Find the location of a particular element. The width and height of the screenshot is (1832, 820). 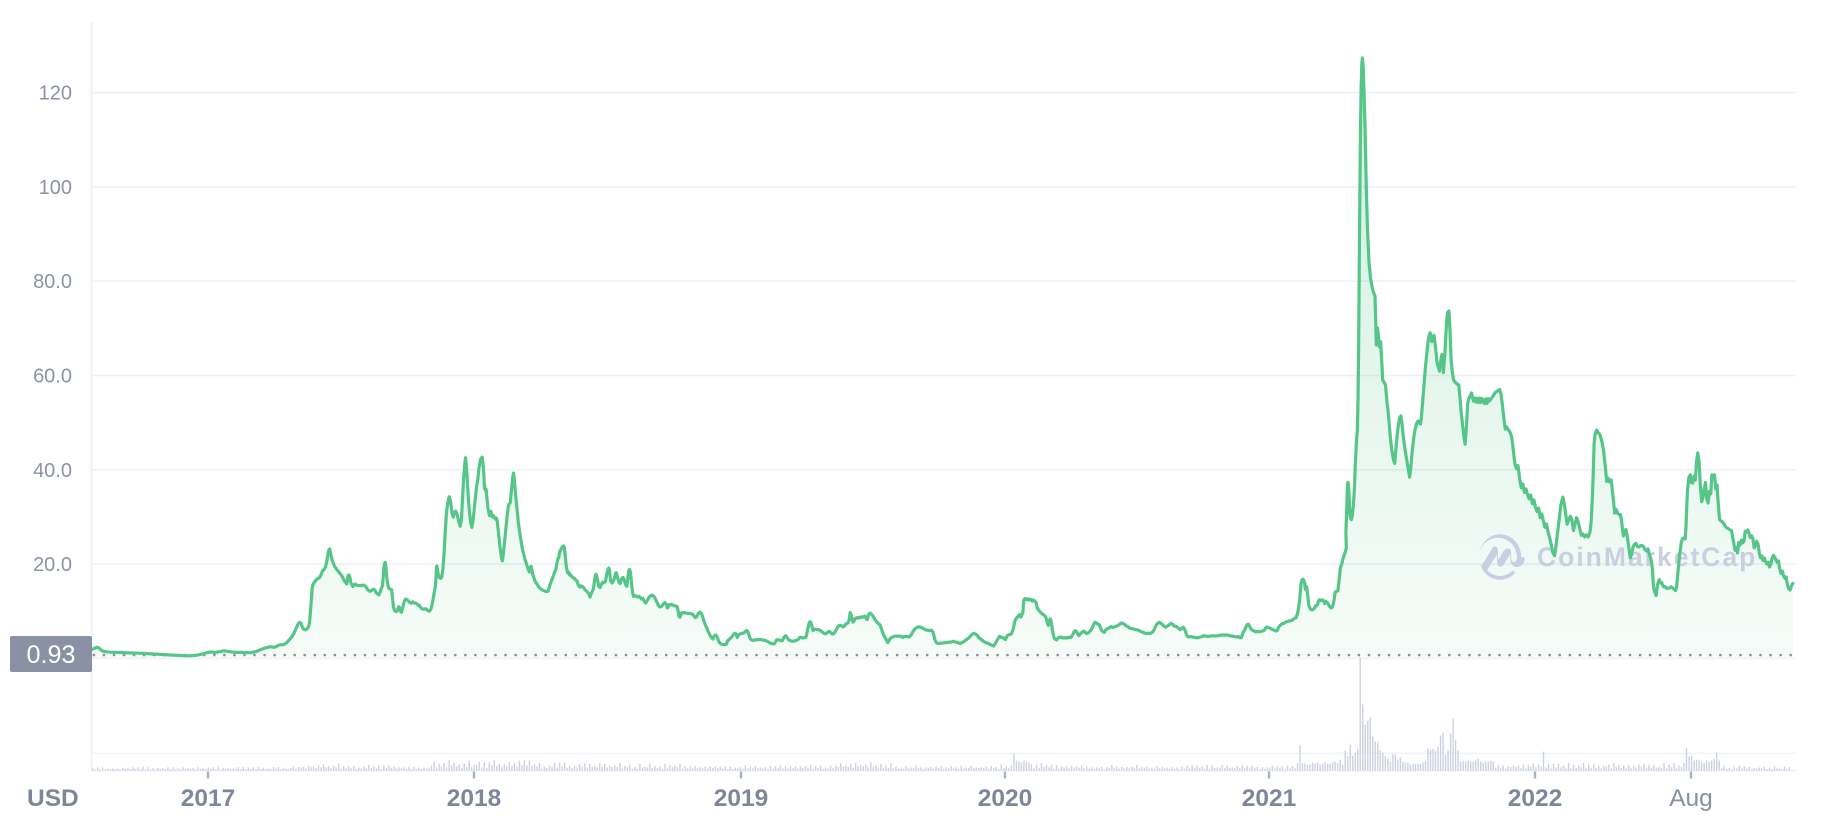

svg-text: 2022 is located at coordinates (1535, 798).